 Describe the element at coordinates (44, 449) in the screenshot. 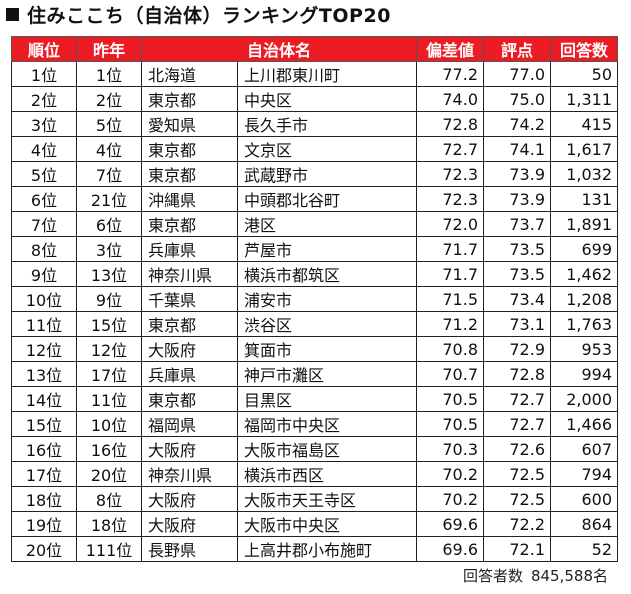

I see `cell-rank: 16位` at that location.